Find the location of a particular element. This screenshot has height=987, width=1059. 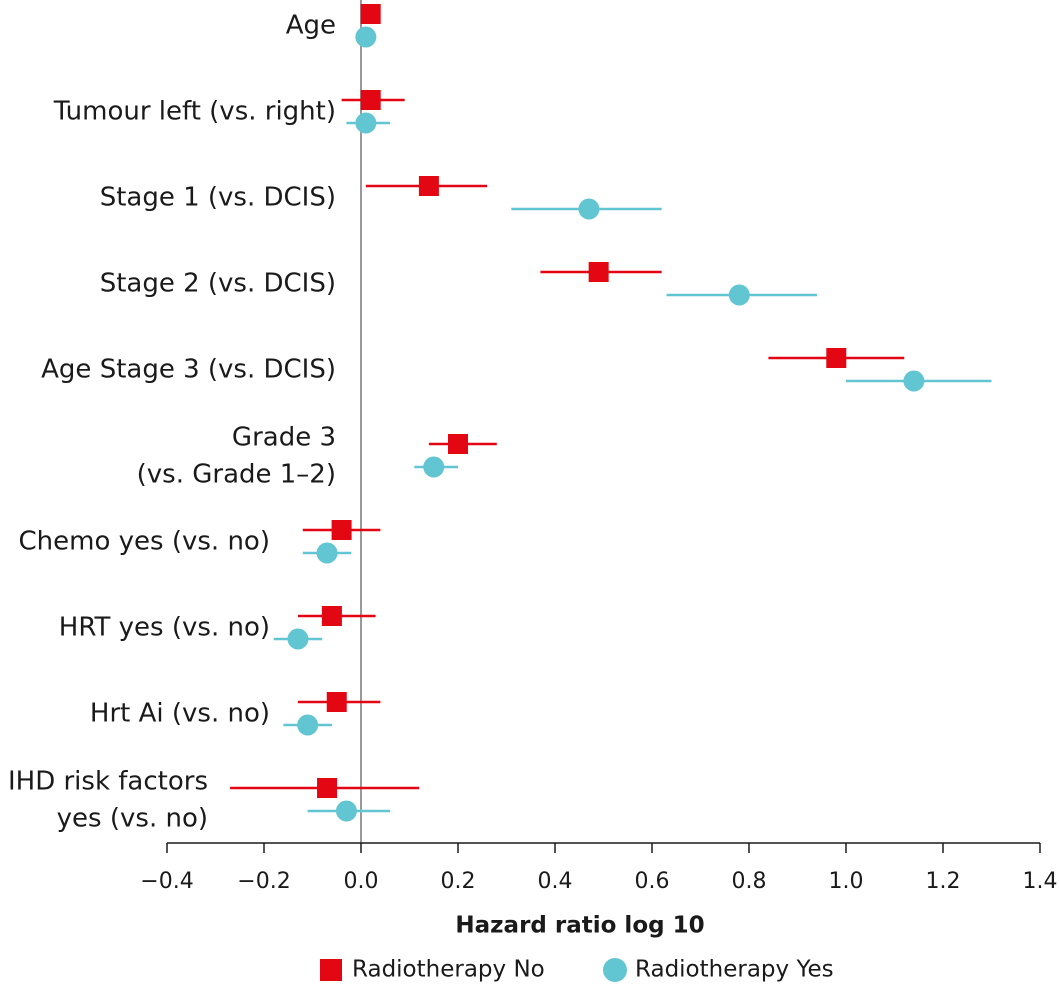

x-tick-label: −0.4 is located at coordinates (166, 881).